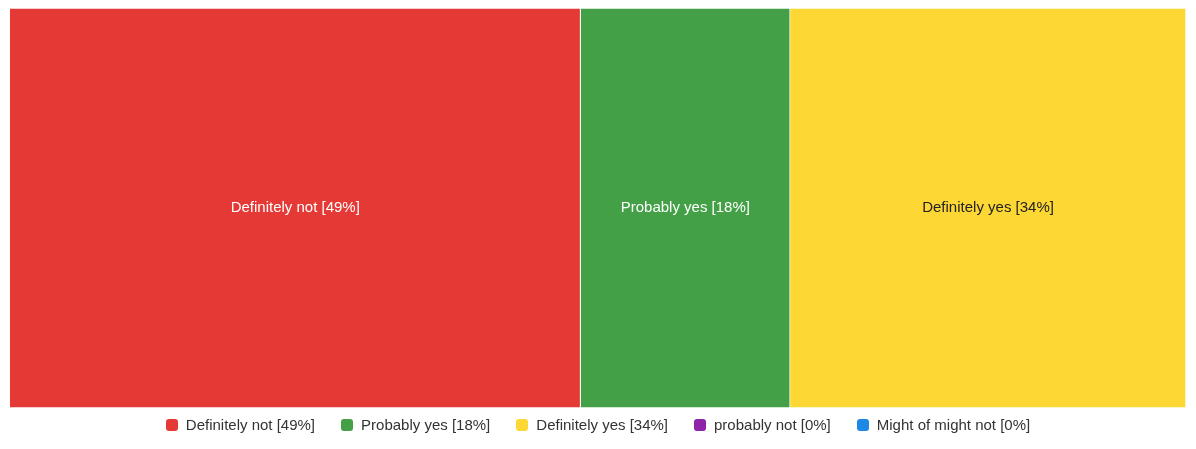  What do you see at coordinates (602, 424) in the screenshot?
I see `legend-label: Definitely yes [34%]` at bounding box center [602, 424].